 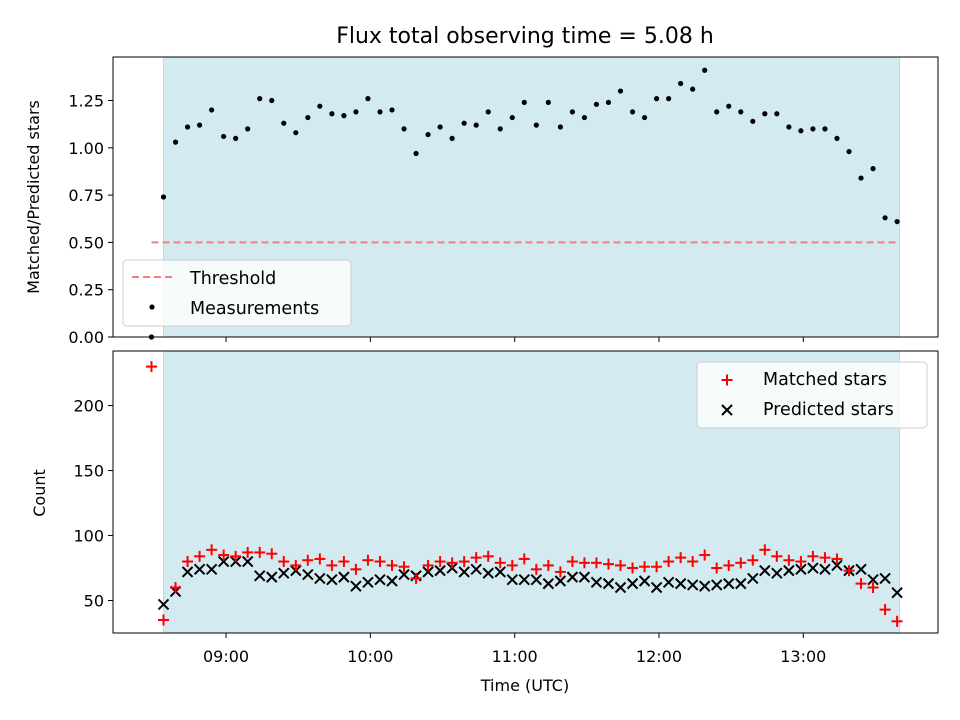 What do you see at coordinates (86, 337) in the screenshot?
I see `top-y-tick-label: 0.00` at bounding box center [86, 337].